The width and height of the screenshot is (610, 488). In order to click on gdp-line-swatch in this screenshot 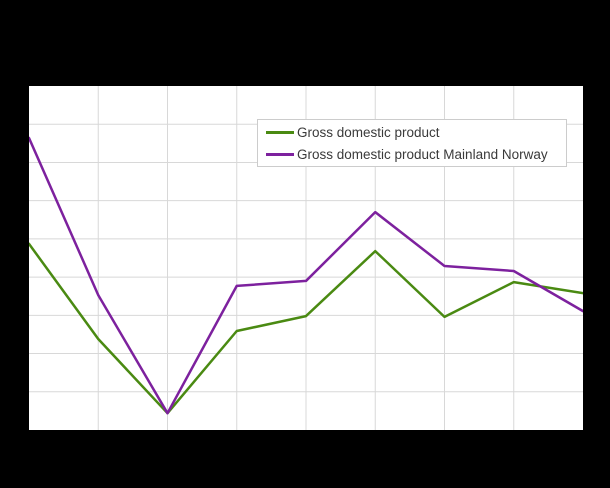, I will do `click(280, 132)`.